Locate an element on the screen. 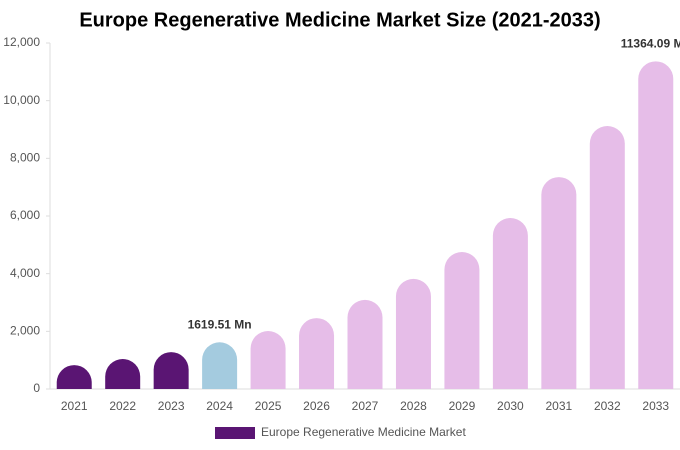  x-tick-label: 2028 is located at coordinates (413, 406).